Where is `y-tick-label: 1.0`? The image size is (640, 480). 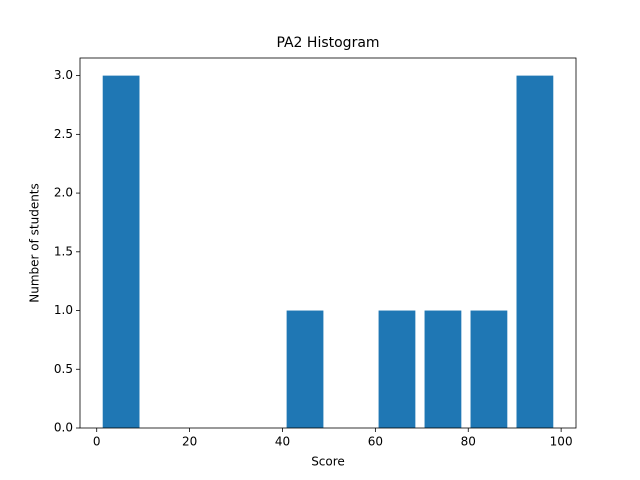 y-tick-label: 1.0 is located at coordinates (63, 310).